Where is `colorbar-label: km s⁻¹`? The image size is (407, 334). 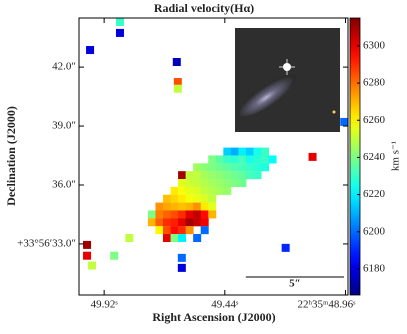
colorbar-label: km s⁻¹ is located at coordinates (396, 156).